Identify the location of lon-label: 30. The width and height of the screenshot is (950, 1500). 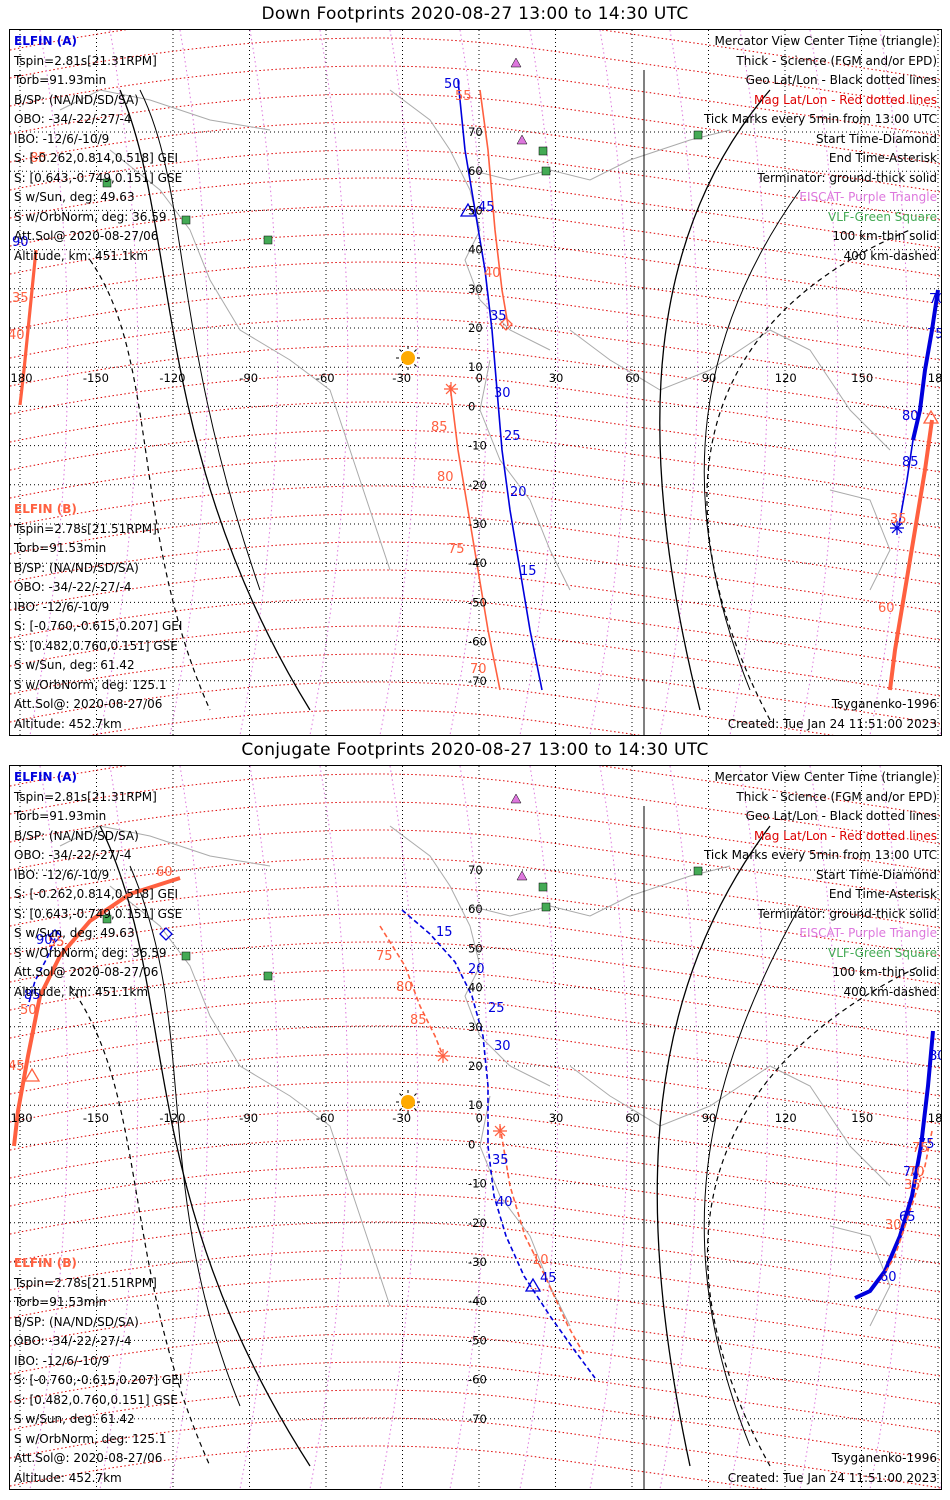
(556, 1118).